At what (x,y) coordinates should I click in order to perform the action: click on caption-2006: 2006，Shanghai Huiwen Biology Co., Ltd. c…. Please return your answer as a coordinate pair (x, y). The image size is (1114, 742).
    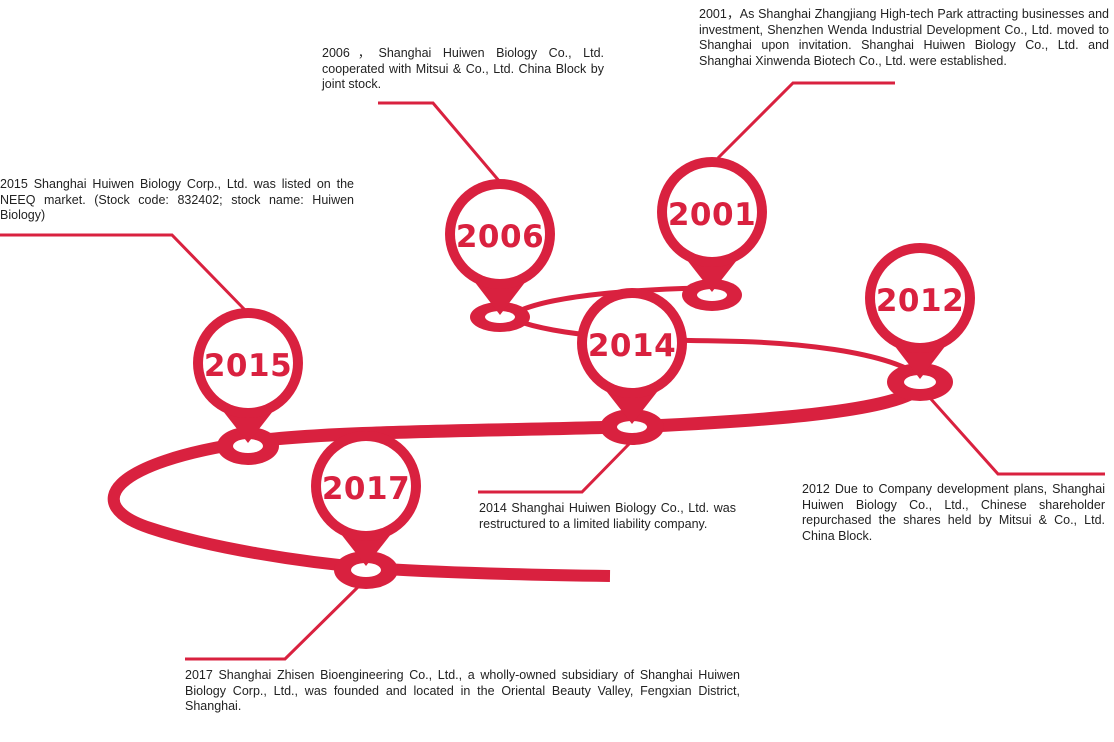
    Looking at the image, I should click on (463, 68).